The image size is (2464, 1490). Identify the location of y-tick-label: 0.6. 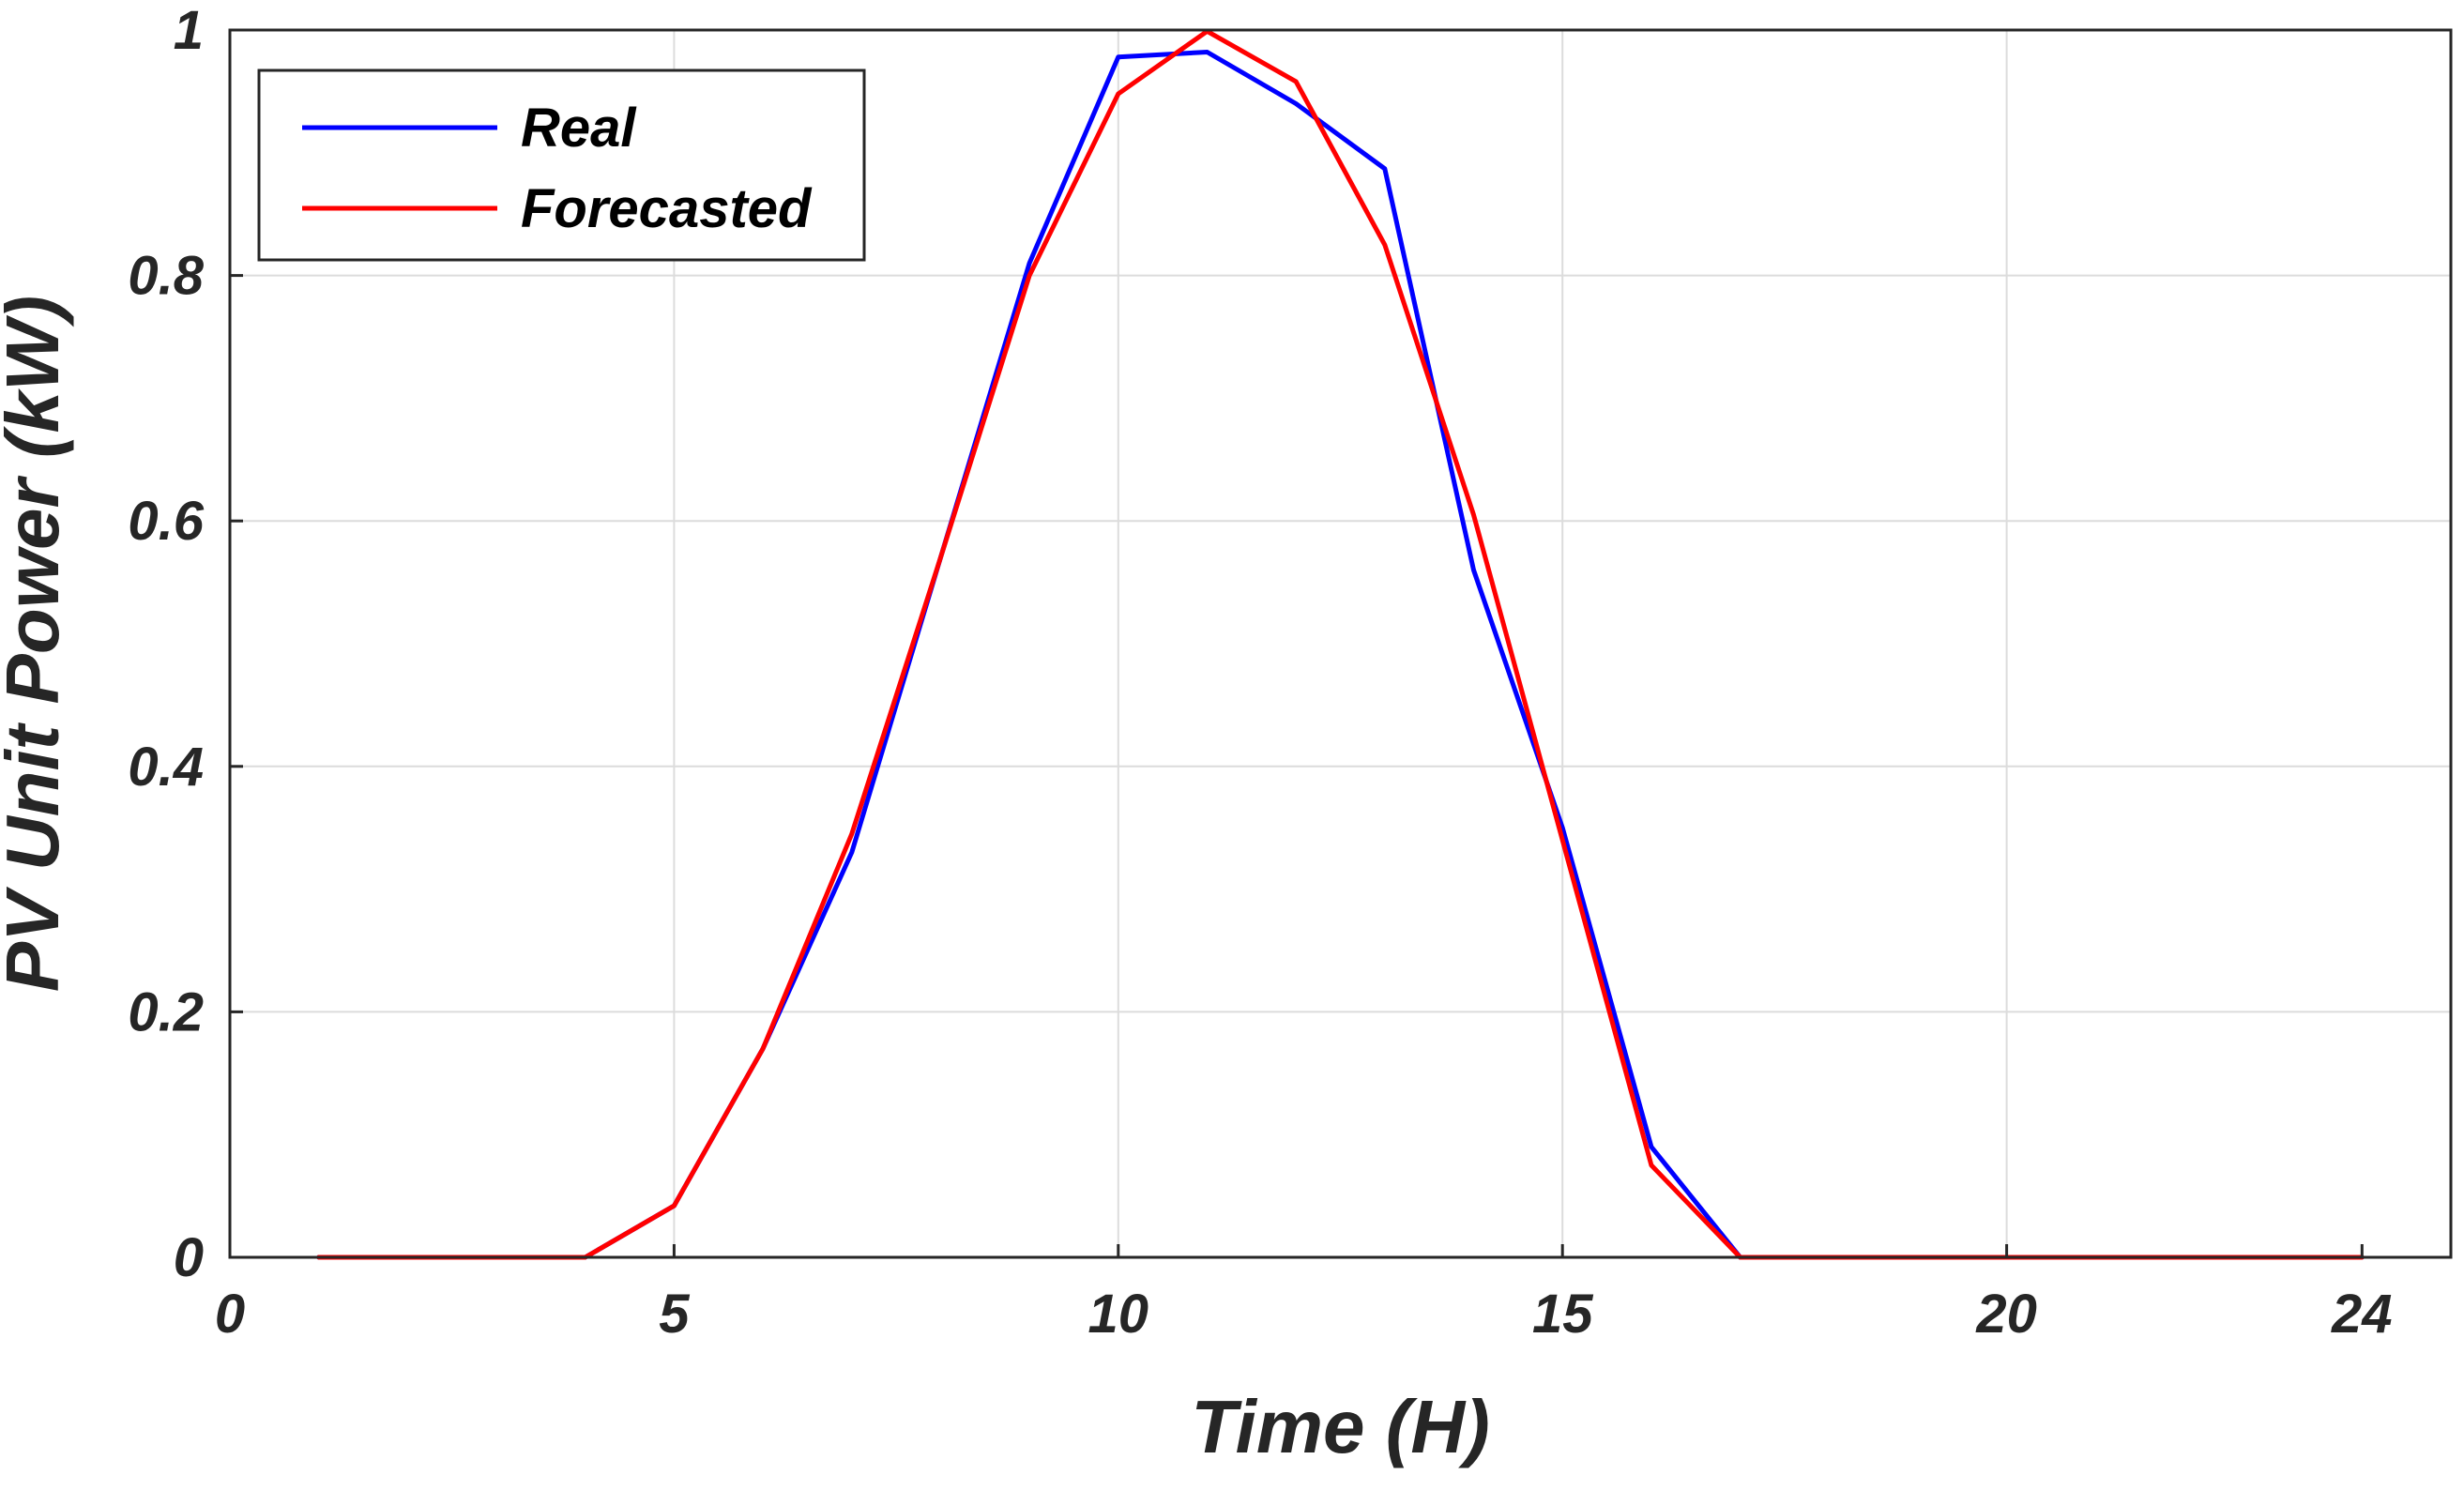
(166, 521).